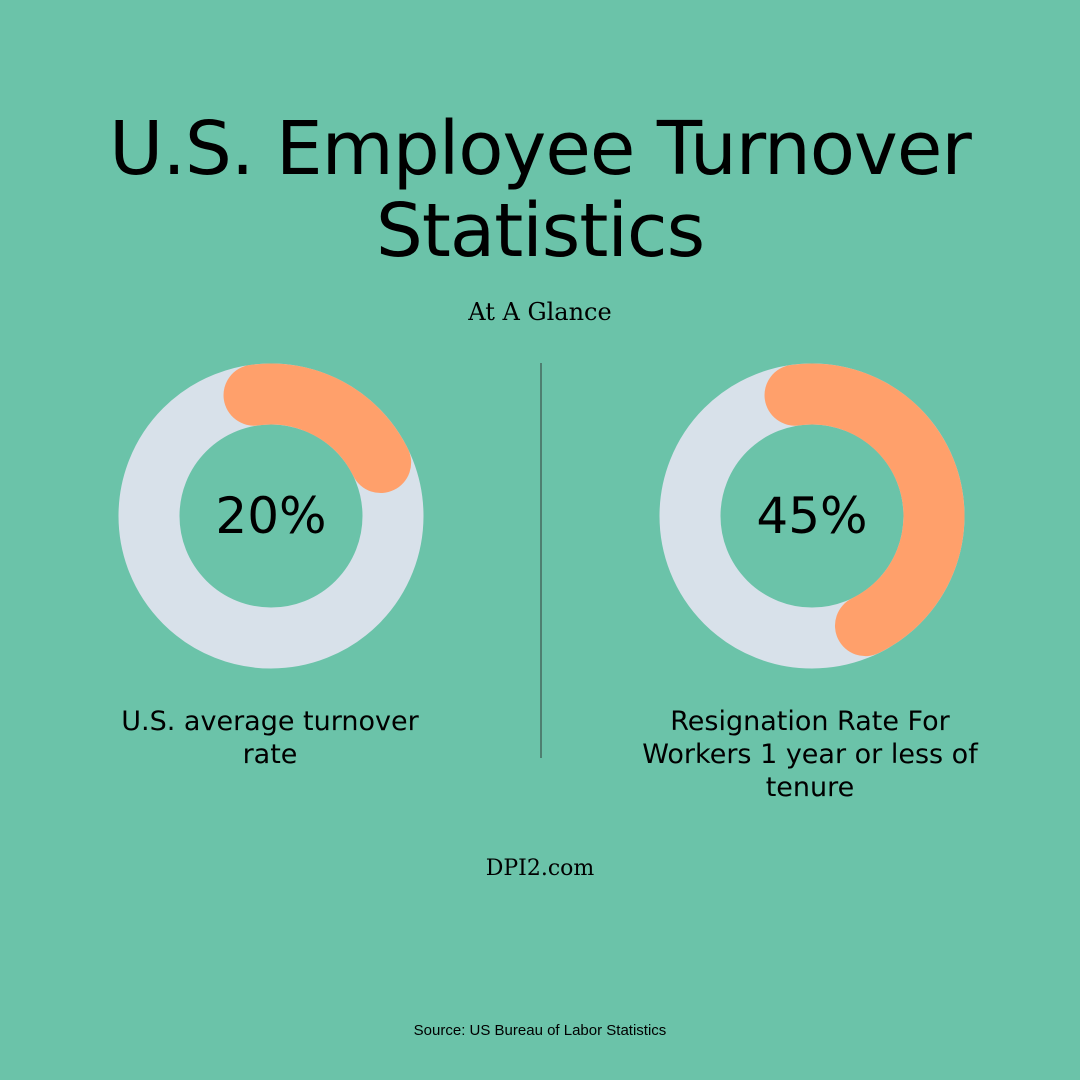 This screenshot has height=1080, width=1080. I want to click on resignation-donut-svg, so click(812, 516).